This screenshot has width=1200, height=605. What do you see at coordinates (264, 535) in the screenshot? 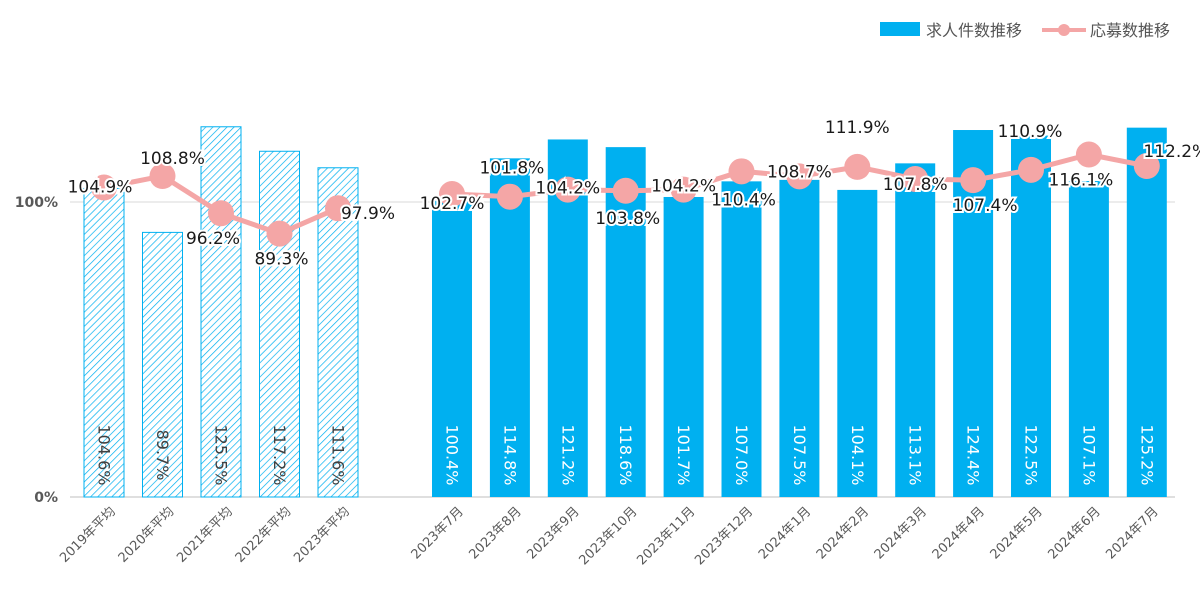
I see `x-tick-label: 2022年平均` at bounding box center [264, 535].